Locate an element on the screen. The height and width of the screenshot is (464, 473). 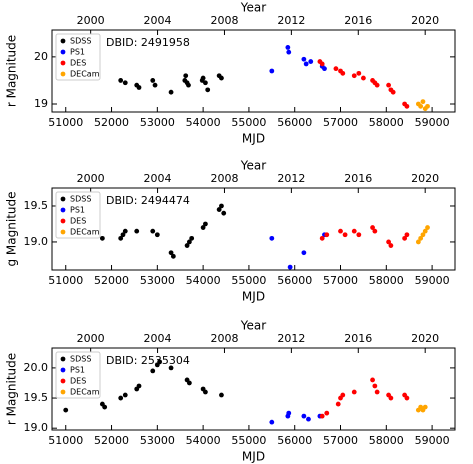
legend-label: PS1 is located at coordinates (77, 370).